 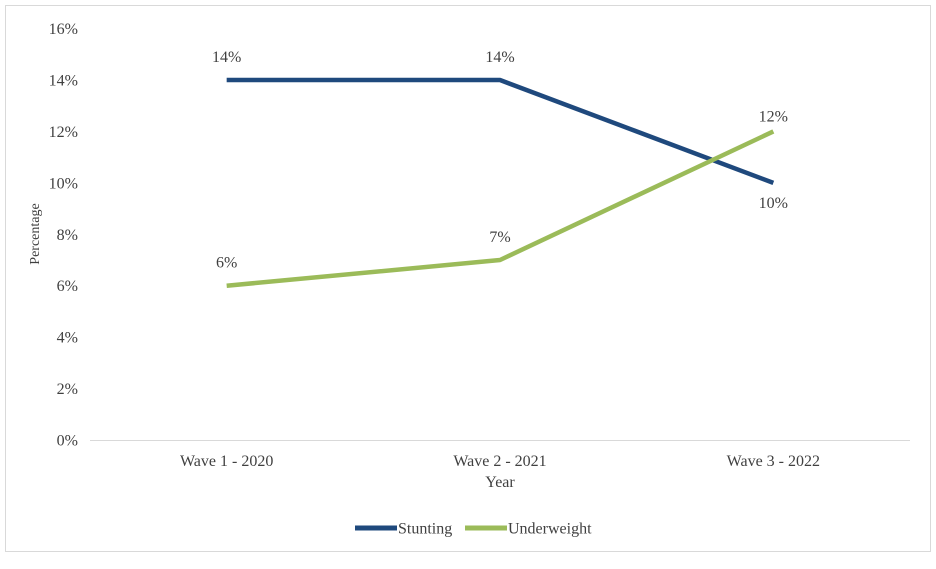 What do you see at coordinates (63, 29) in the screenshot?
I see `y-tick-label: 16%` at bounding box center [63, 29].